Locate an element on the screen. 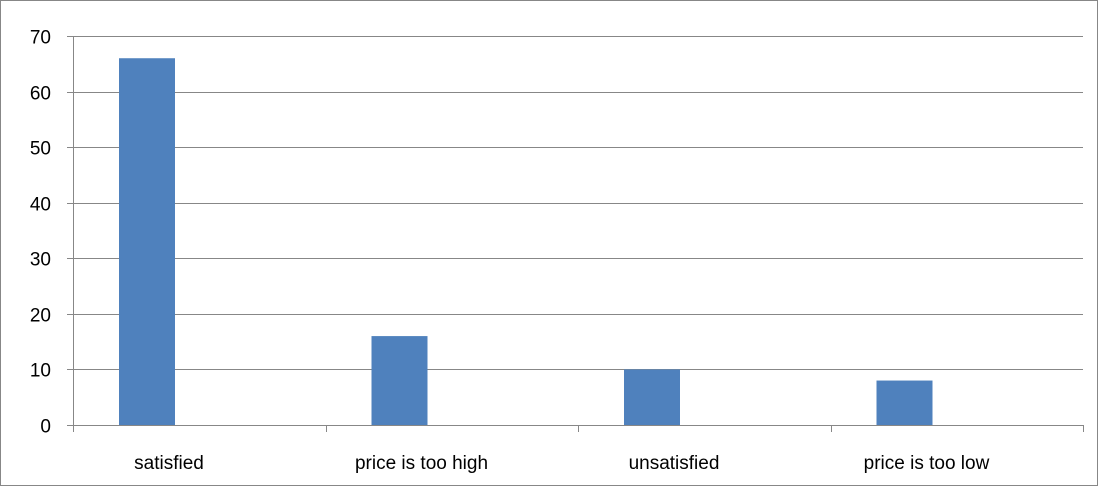 This screenshot has width=1098, height=487. y-tick-labels: 0 10 20 30 40 50 60 70 is located at coordinates (40, 233).